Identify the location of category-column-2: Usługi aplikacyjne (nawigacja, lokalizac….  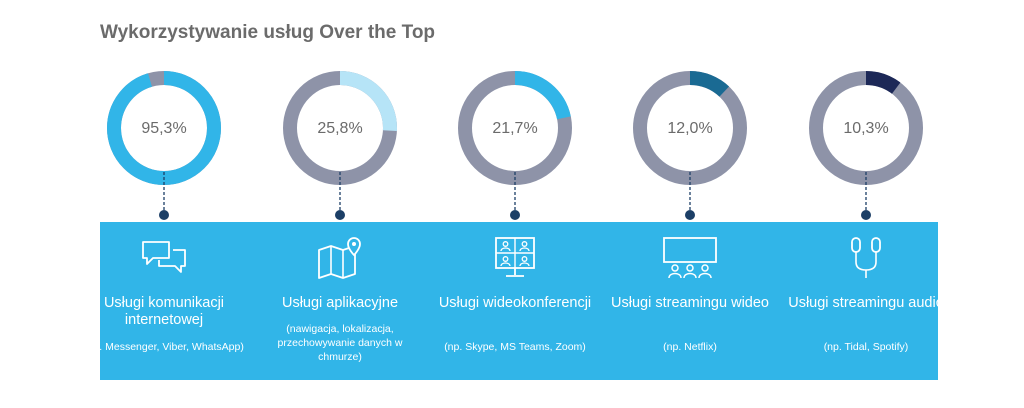
(340, 301).